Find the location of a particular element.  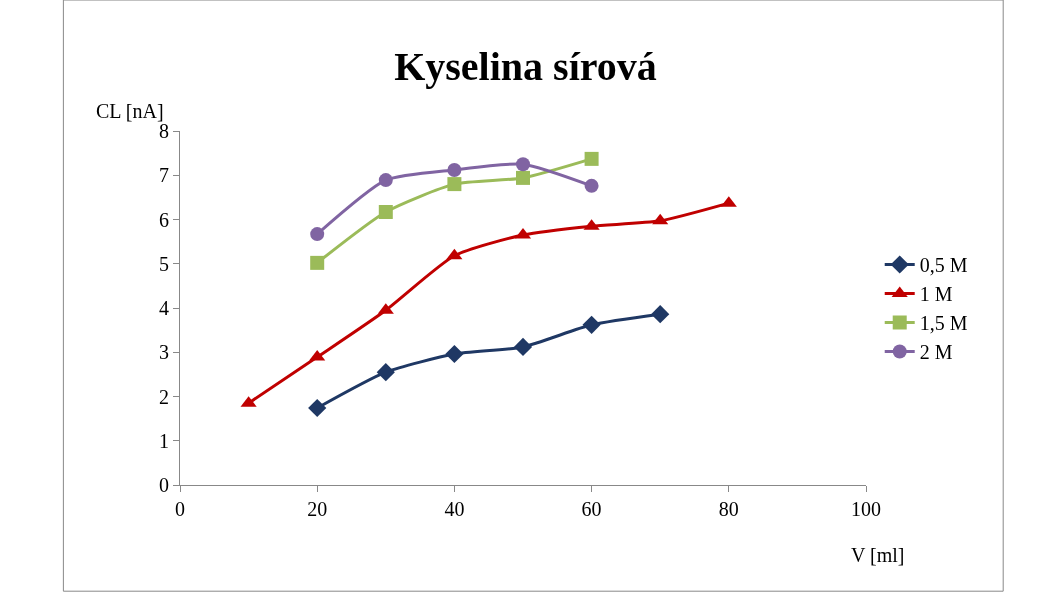

legend-label: 1,5 M is located at coordinates (943, 323).